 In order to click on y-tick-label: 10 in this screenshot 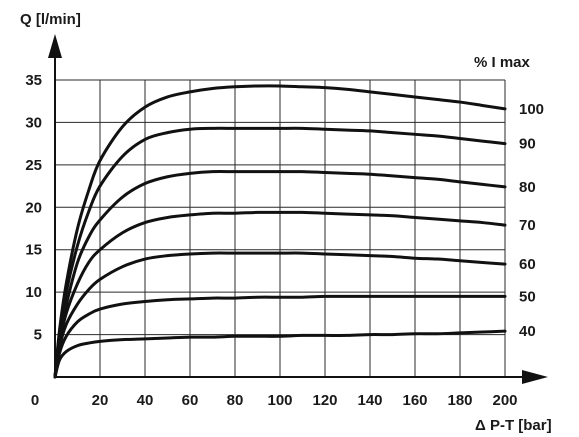, I will do `click(33, 292)`.